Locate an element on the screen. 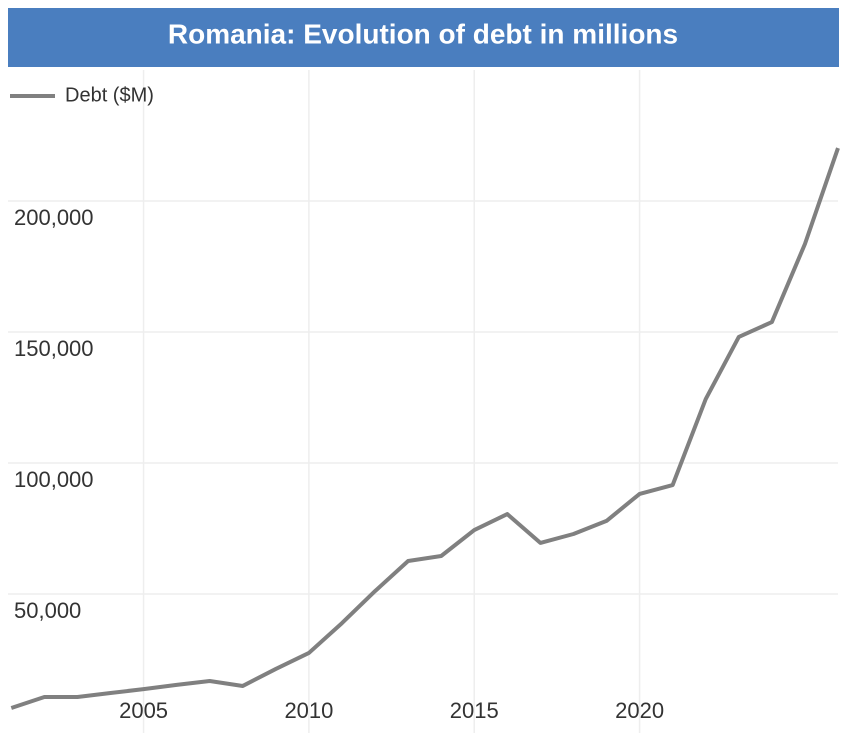 This screenshot has height=737, width=847. title-bar is located at coordinates (423, 37).